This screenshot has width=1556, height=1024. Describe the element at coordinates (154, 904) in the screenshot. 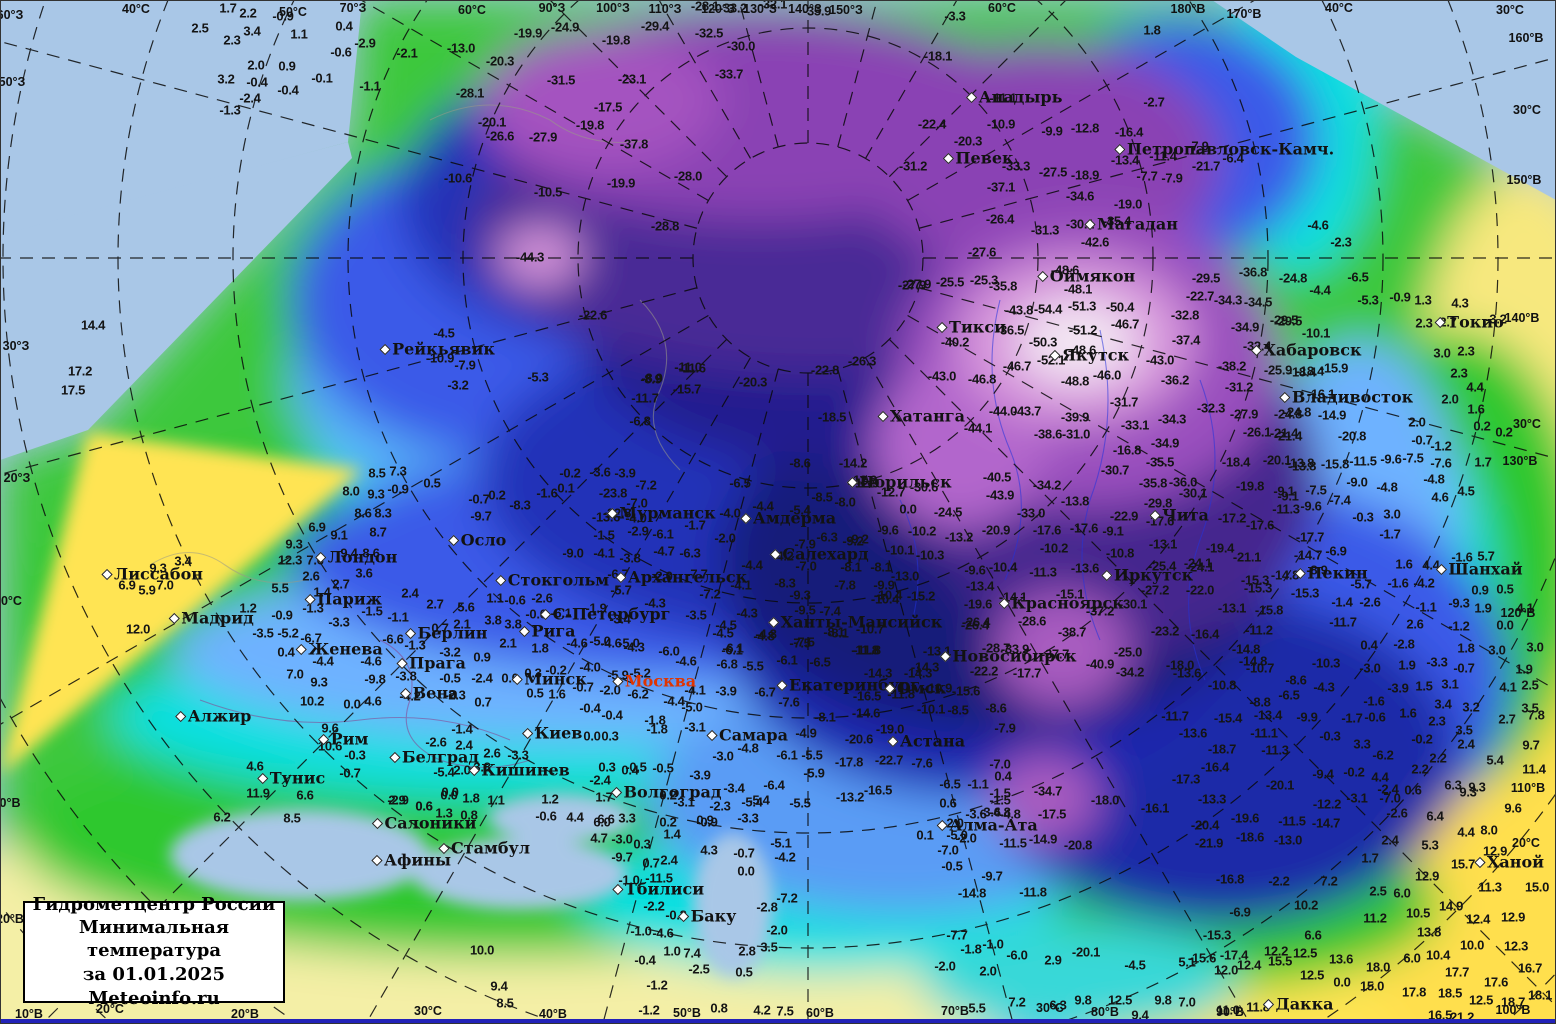

I see `legend-source: Гидрометцентр России` at that location.